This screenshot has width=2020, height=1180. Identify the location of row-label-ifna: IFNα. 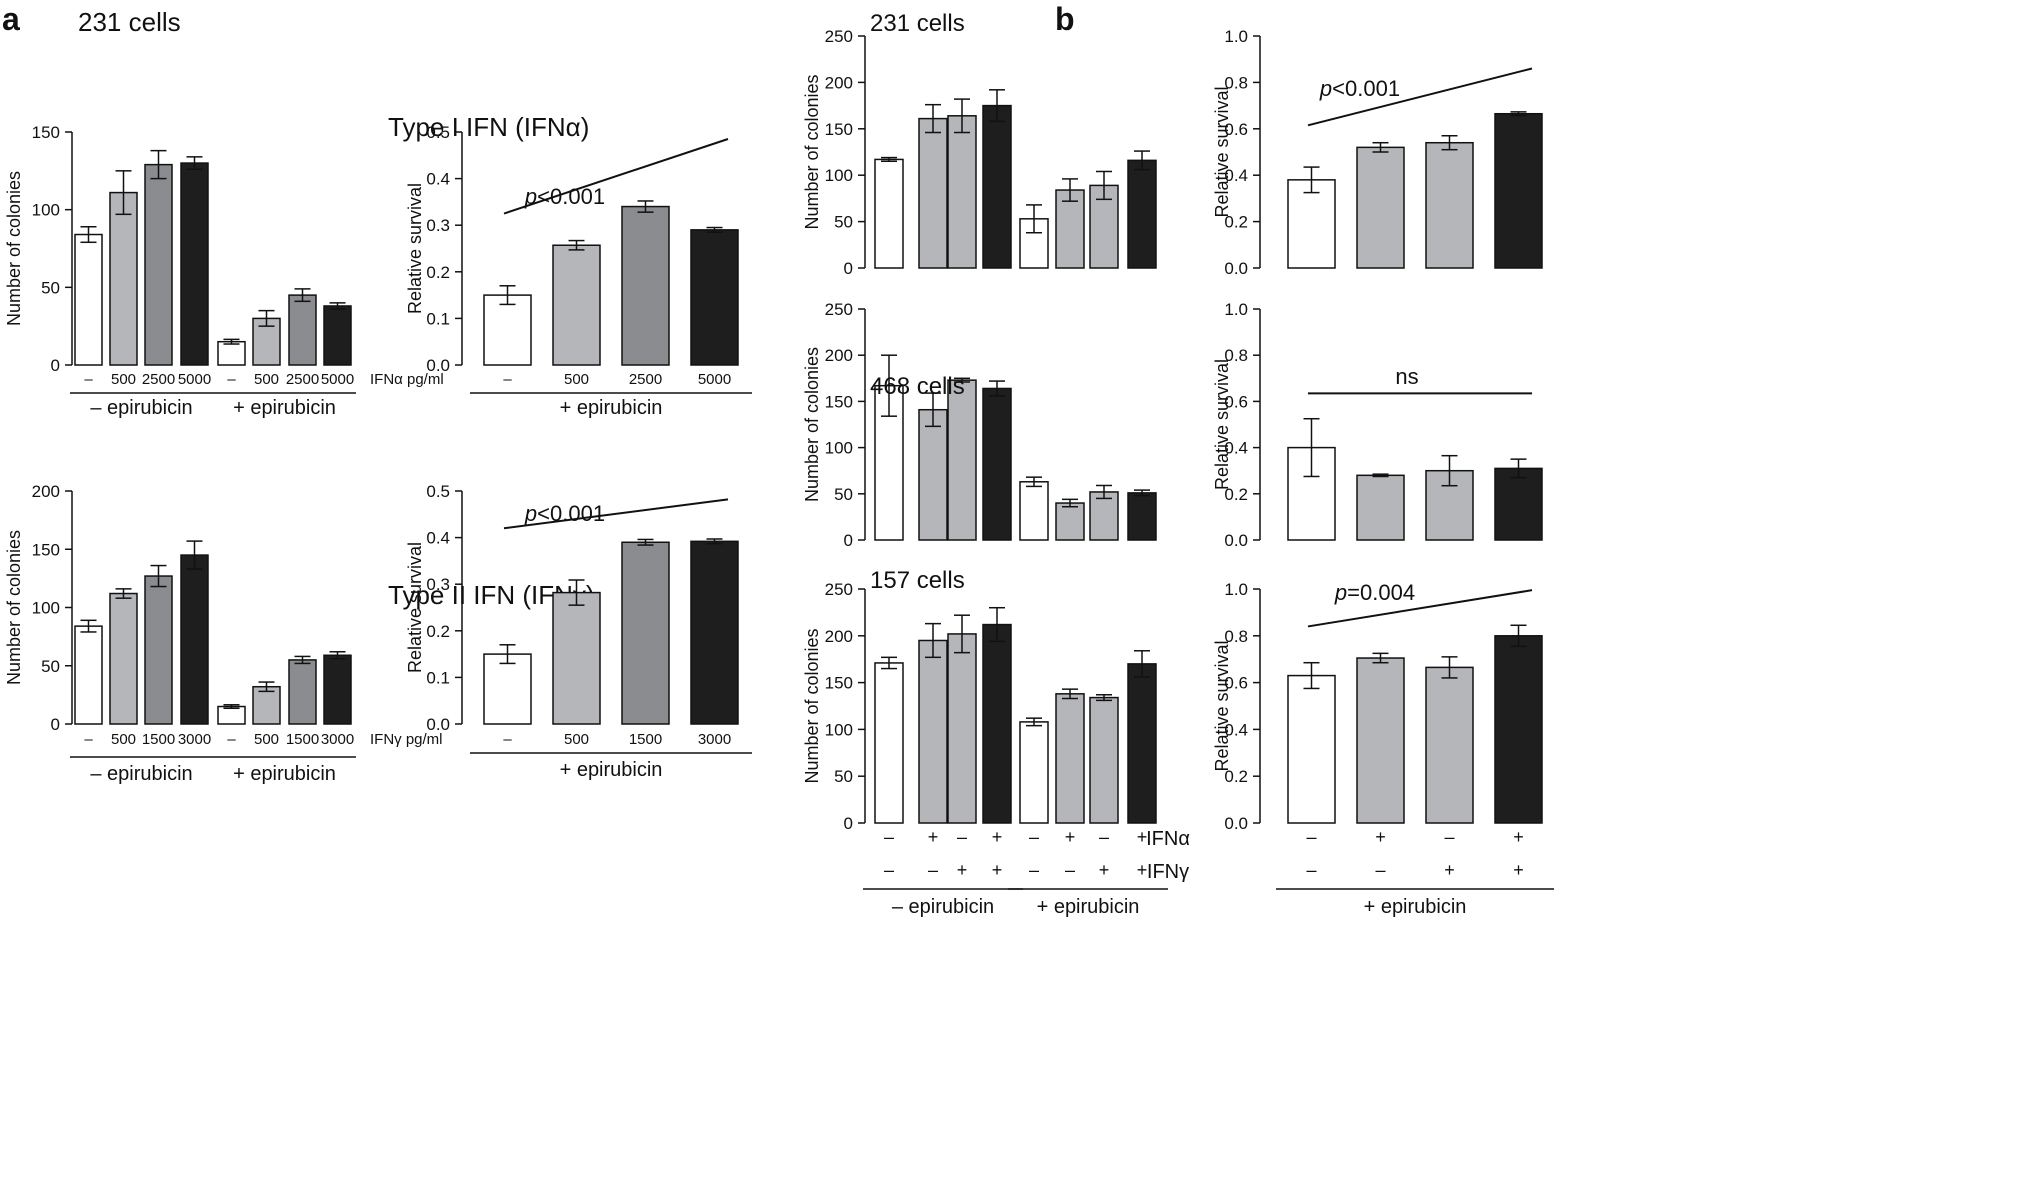
(1168, 839).